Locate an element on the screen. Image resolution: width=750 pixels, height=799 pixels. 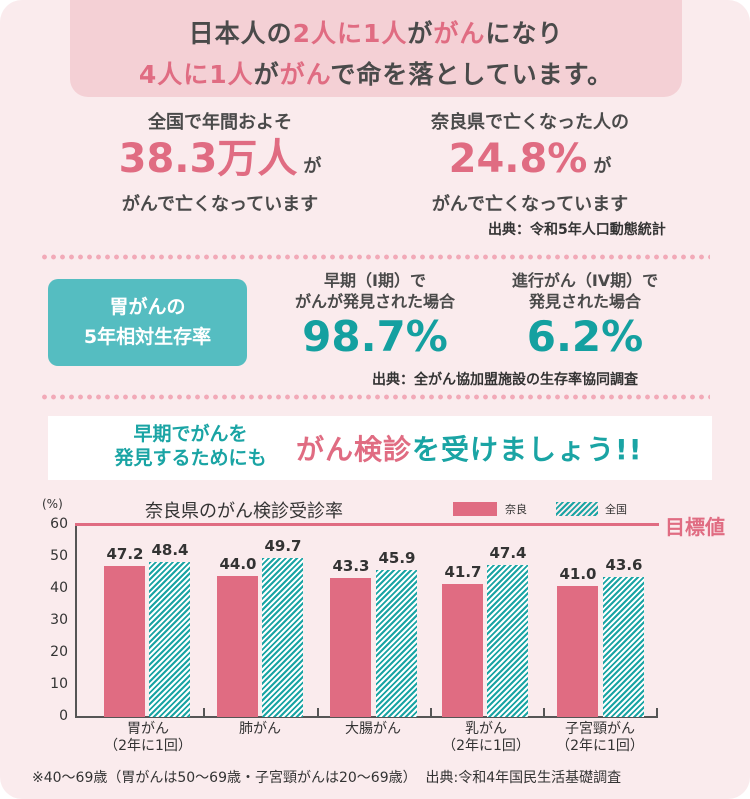
category-name: 胃がん is located at coordinates (148, 729).